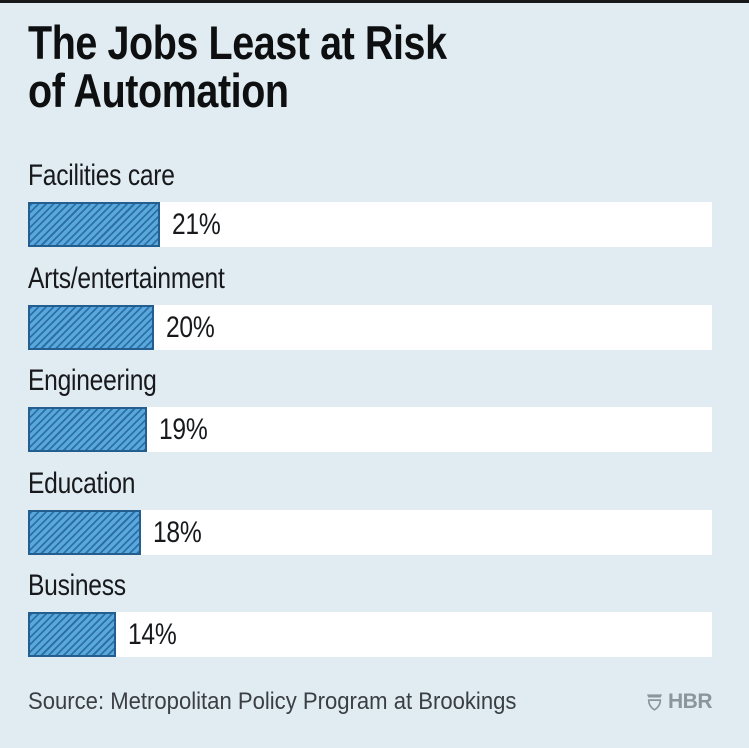  I want to click on value-label-text: 19%, so click(183, 429).